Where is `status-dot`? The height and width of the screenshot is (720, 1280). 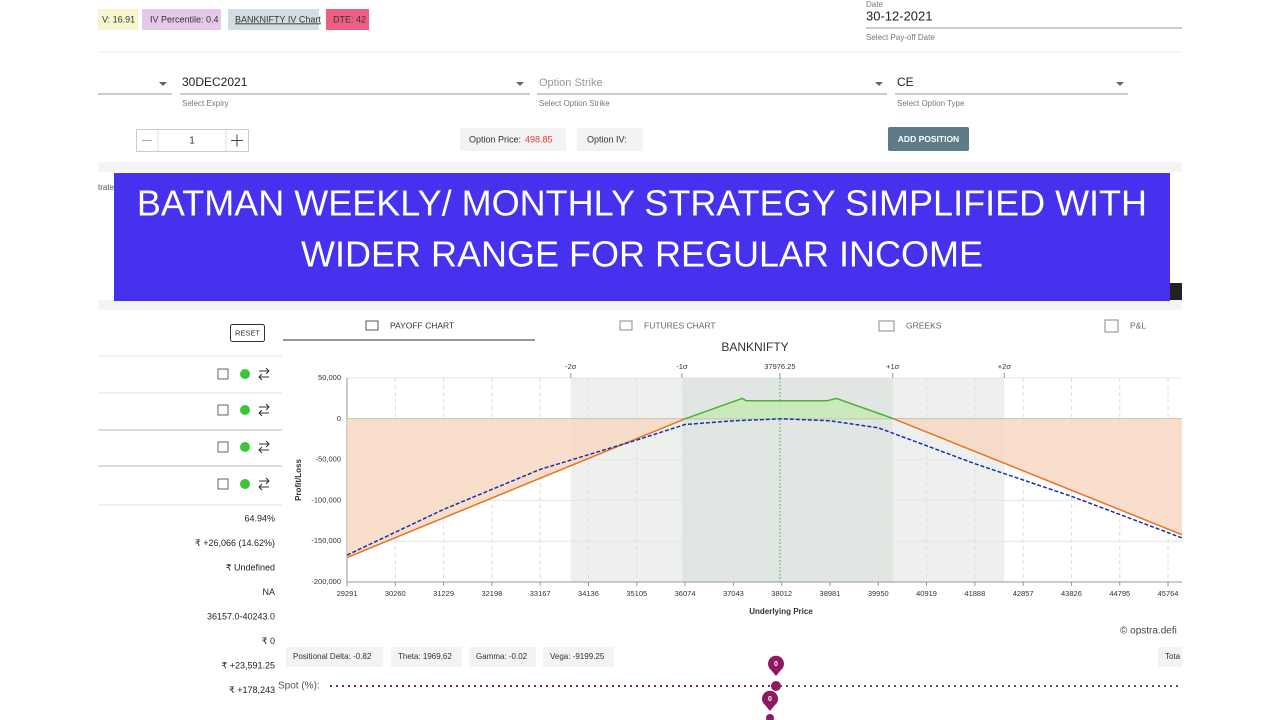
status-dot is located at coordinates (245, 447).